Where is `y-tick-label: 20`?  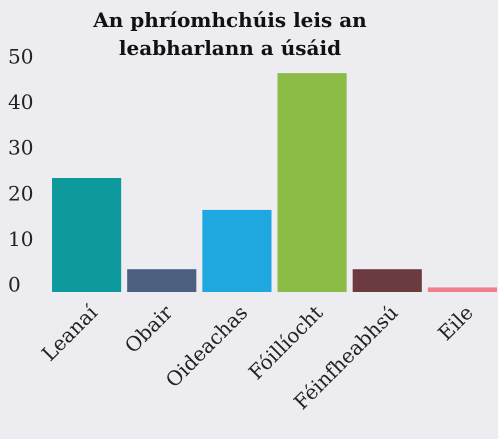
y-tick-label: 20 is located at coordinates (20, 193).